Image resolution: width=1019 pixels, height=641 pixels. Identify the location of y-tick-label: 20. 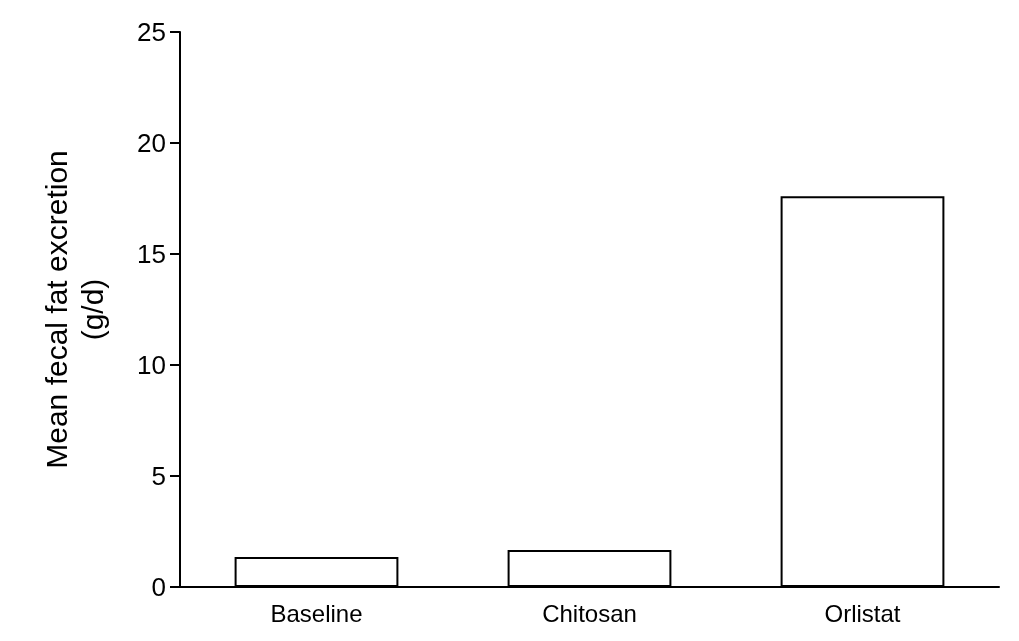
(151, 143).